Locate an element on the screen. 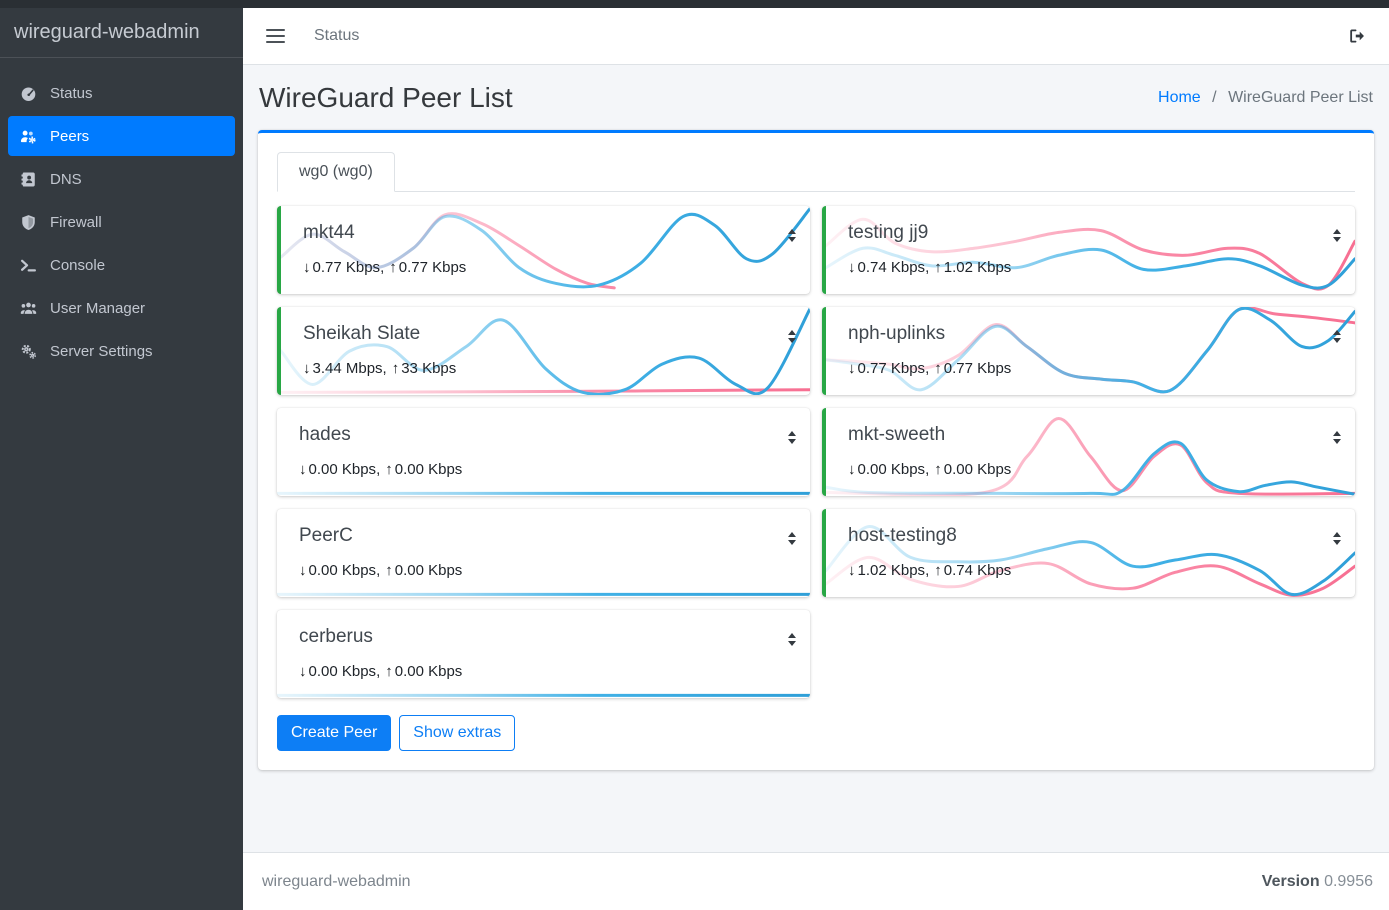 The image size is (1389, 910). peer-name: mkt-sweeth is located at coordinates (897, 434).